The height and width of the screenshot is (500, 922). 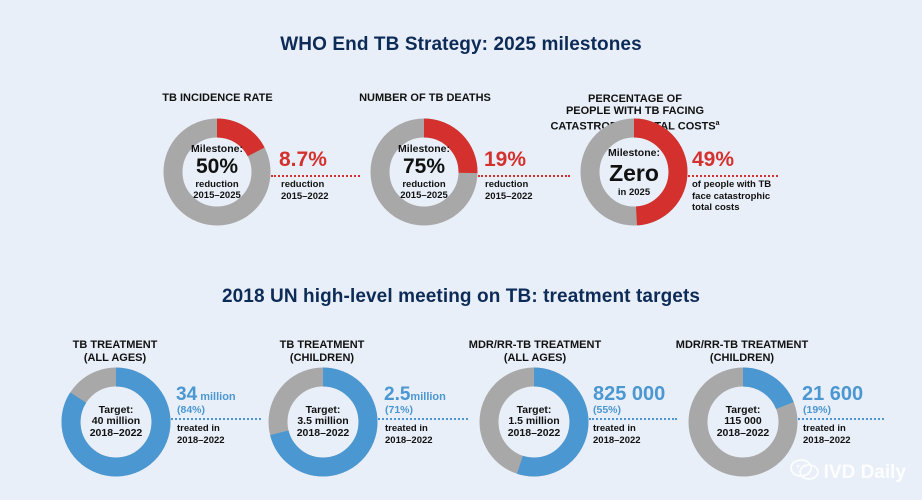 What do you see at coordinates (322, 351) in the screenshot?
I see `heading-tb-treatment-children: TB TREATMENT (CHILDREN)` at bounding box center [322, 351].